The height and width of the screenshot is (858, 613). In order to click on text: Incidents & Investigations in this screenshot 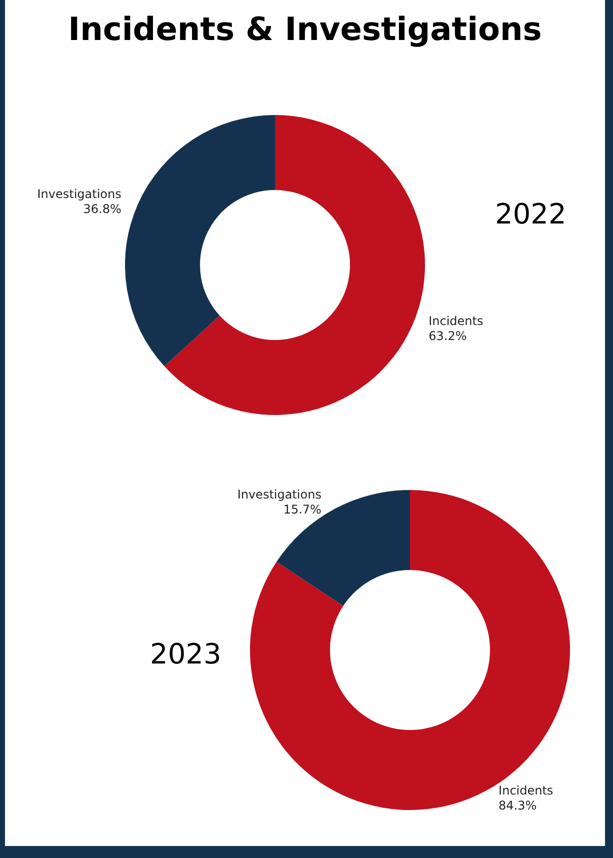, I will do `click(305, 29)`.